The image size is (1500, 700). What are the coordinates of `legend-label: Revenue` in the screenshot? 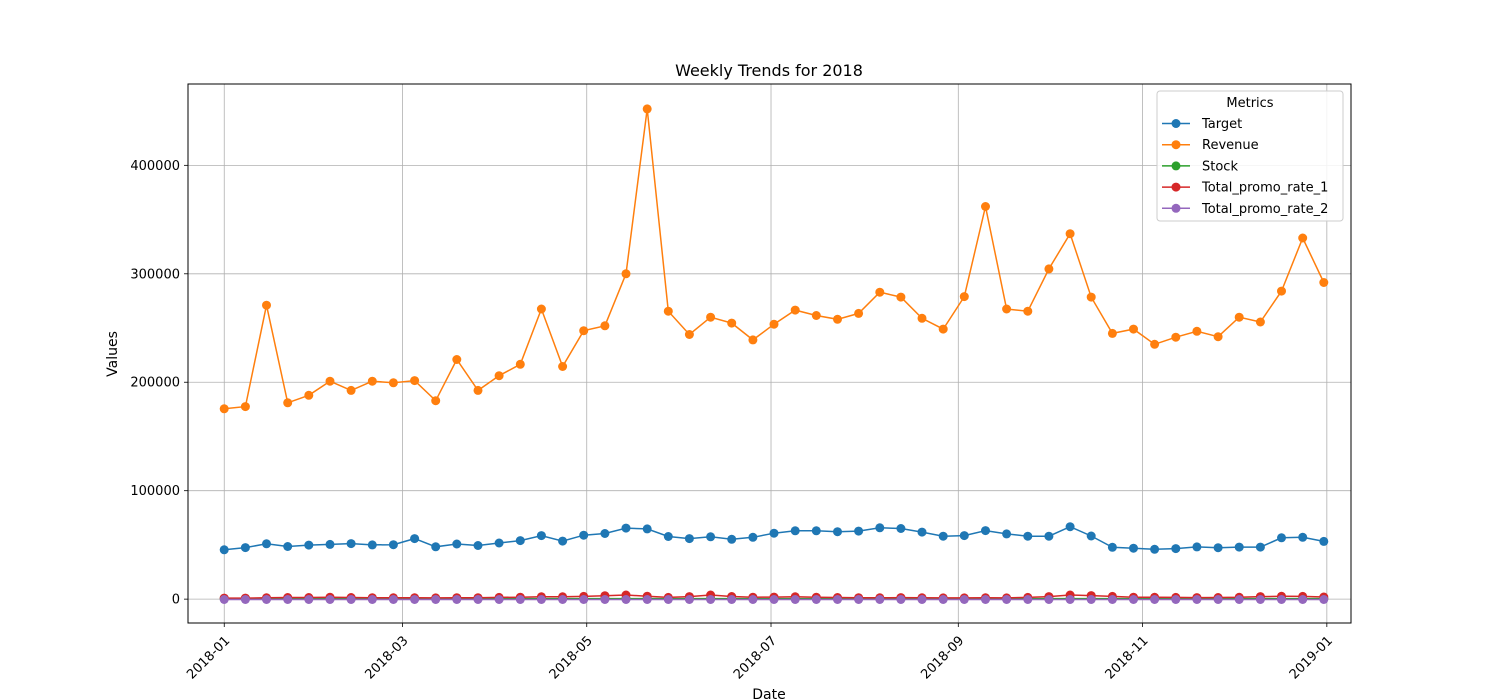 It's located at (1230, 145).